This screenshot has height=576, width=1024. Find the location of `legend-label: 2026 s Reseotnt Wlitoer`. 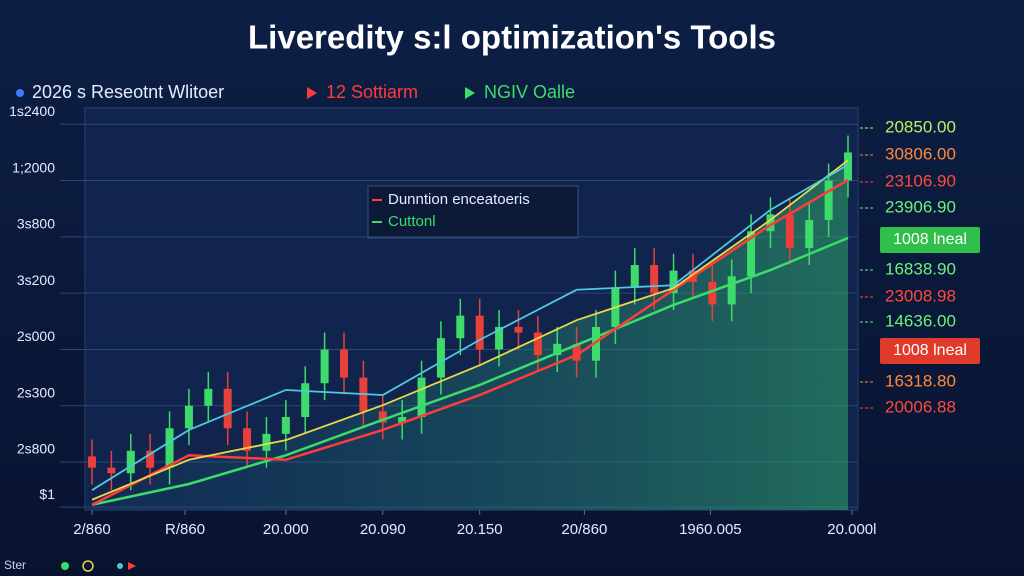

legend-label: 2026 s Reseotnt Wlitoer is located at coordinates (128, 92).